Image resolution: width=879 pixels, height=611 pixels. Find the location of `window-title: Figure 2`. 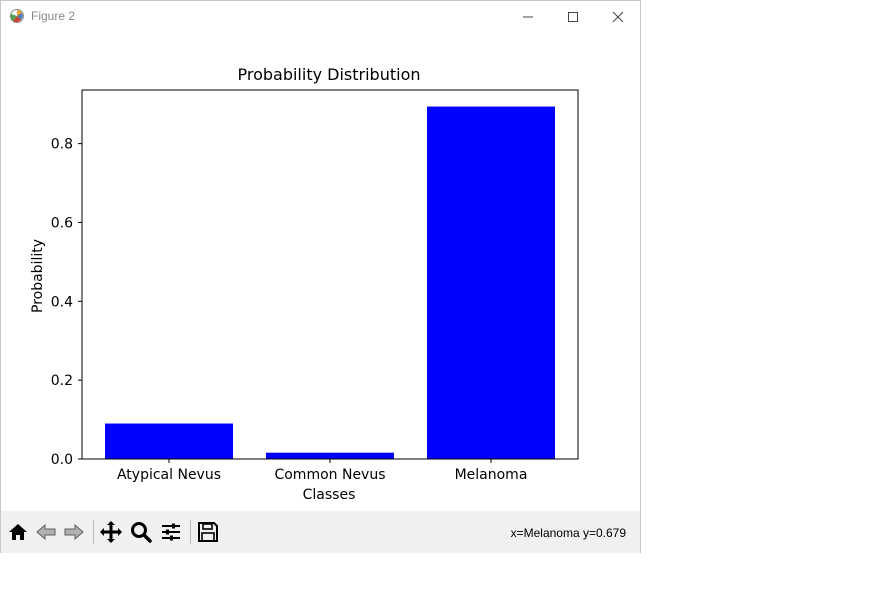

window-title: Figure 2 is located at coordinates (53, 16).